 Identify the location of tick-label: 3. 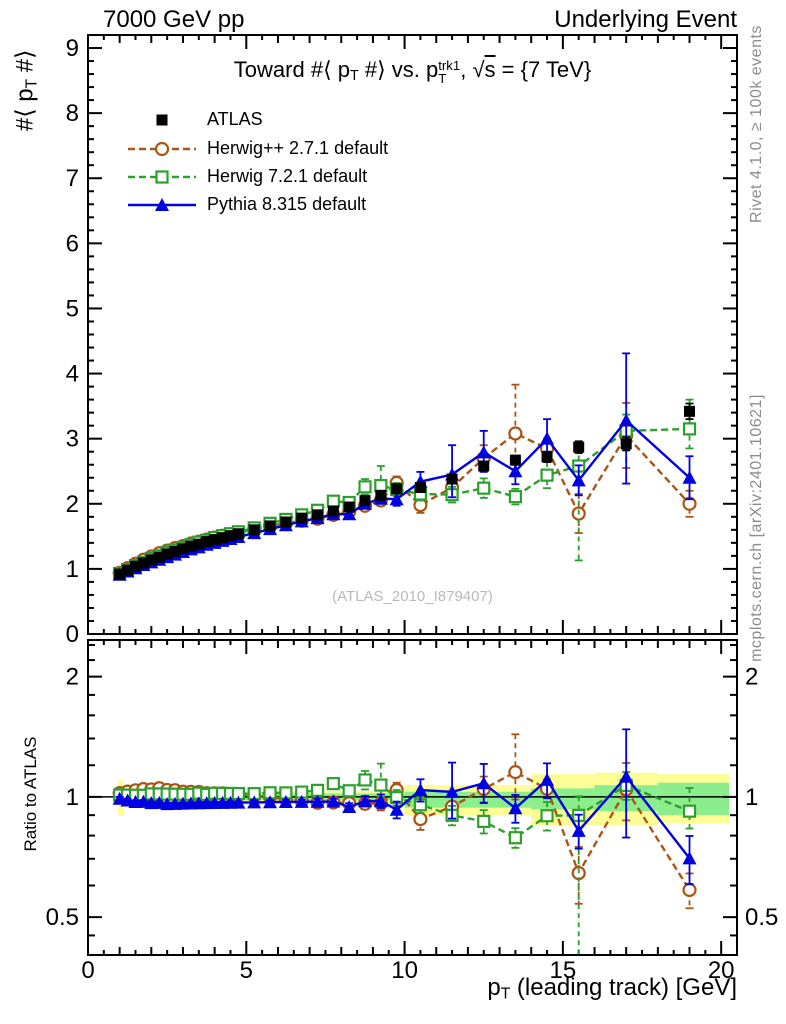
(72, 439).